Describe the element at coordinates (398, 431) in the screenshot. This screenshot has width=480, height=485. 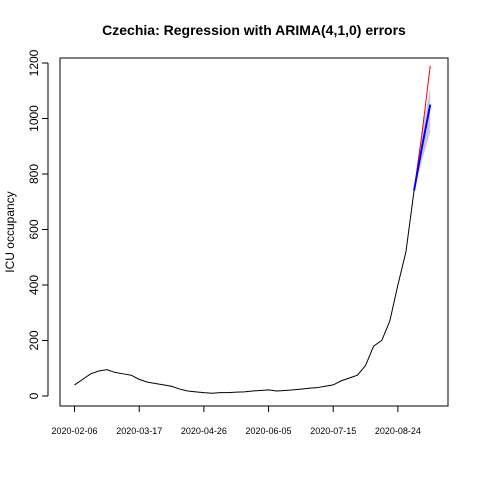
I see `x-tick-label: 2020-08-24` at that location.